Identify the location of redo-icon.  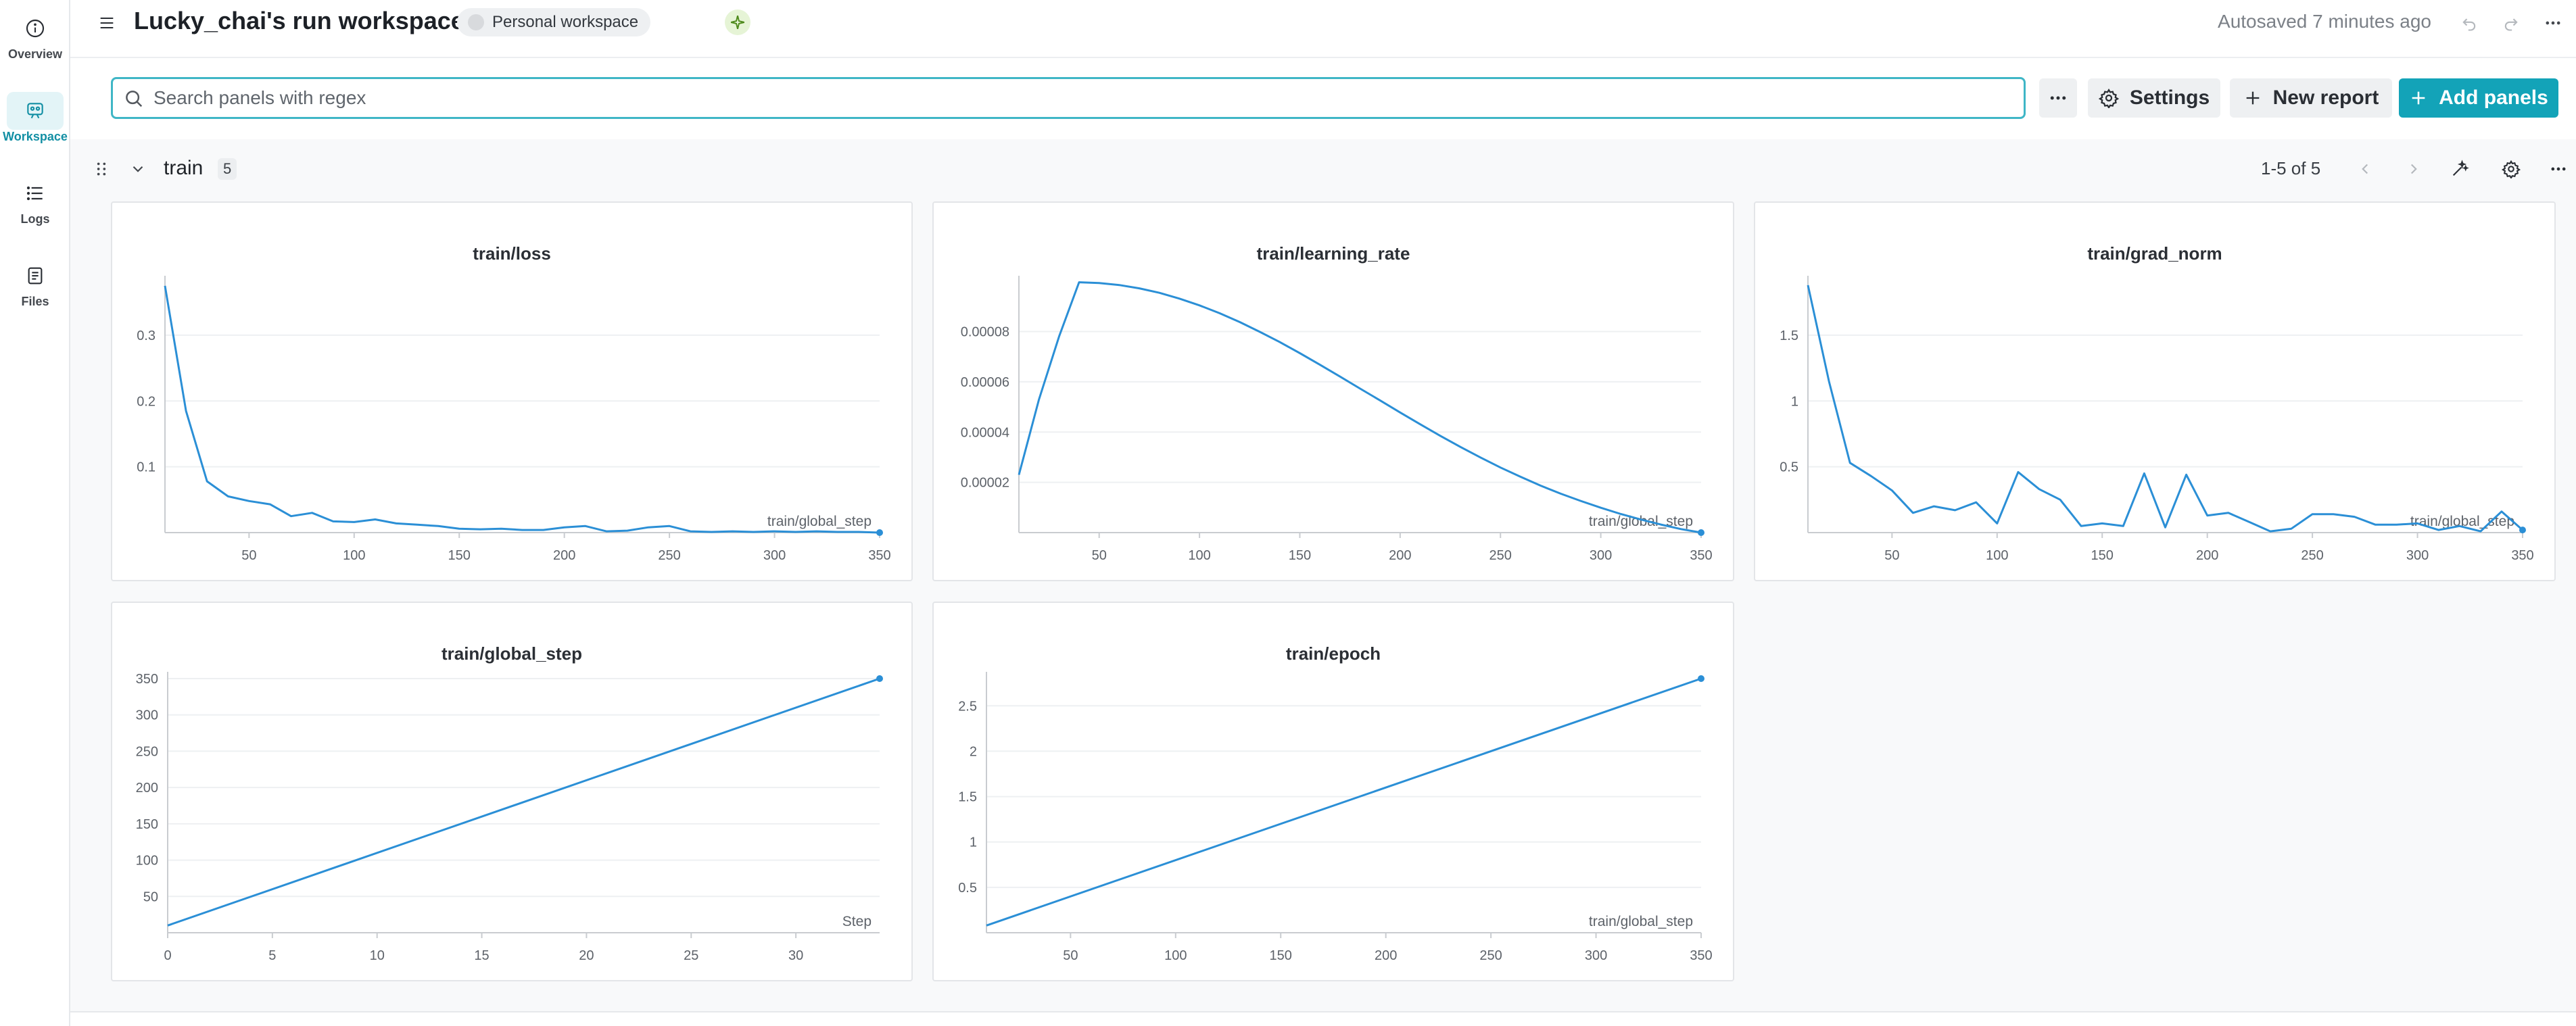
(2511, 24).